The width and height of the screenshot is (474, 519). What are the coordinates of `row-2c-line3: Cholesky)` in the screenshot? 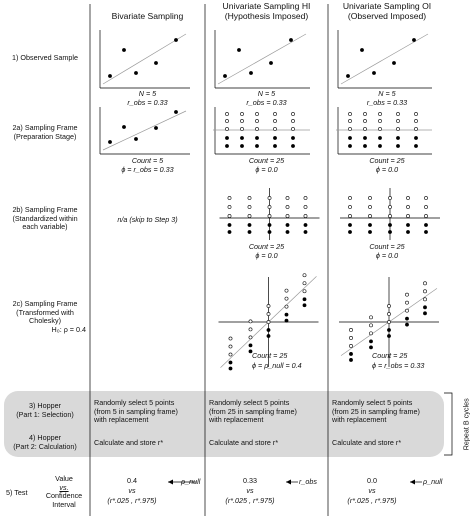 It's located at (45, 321).